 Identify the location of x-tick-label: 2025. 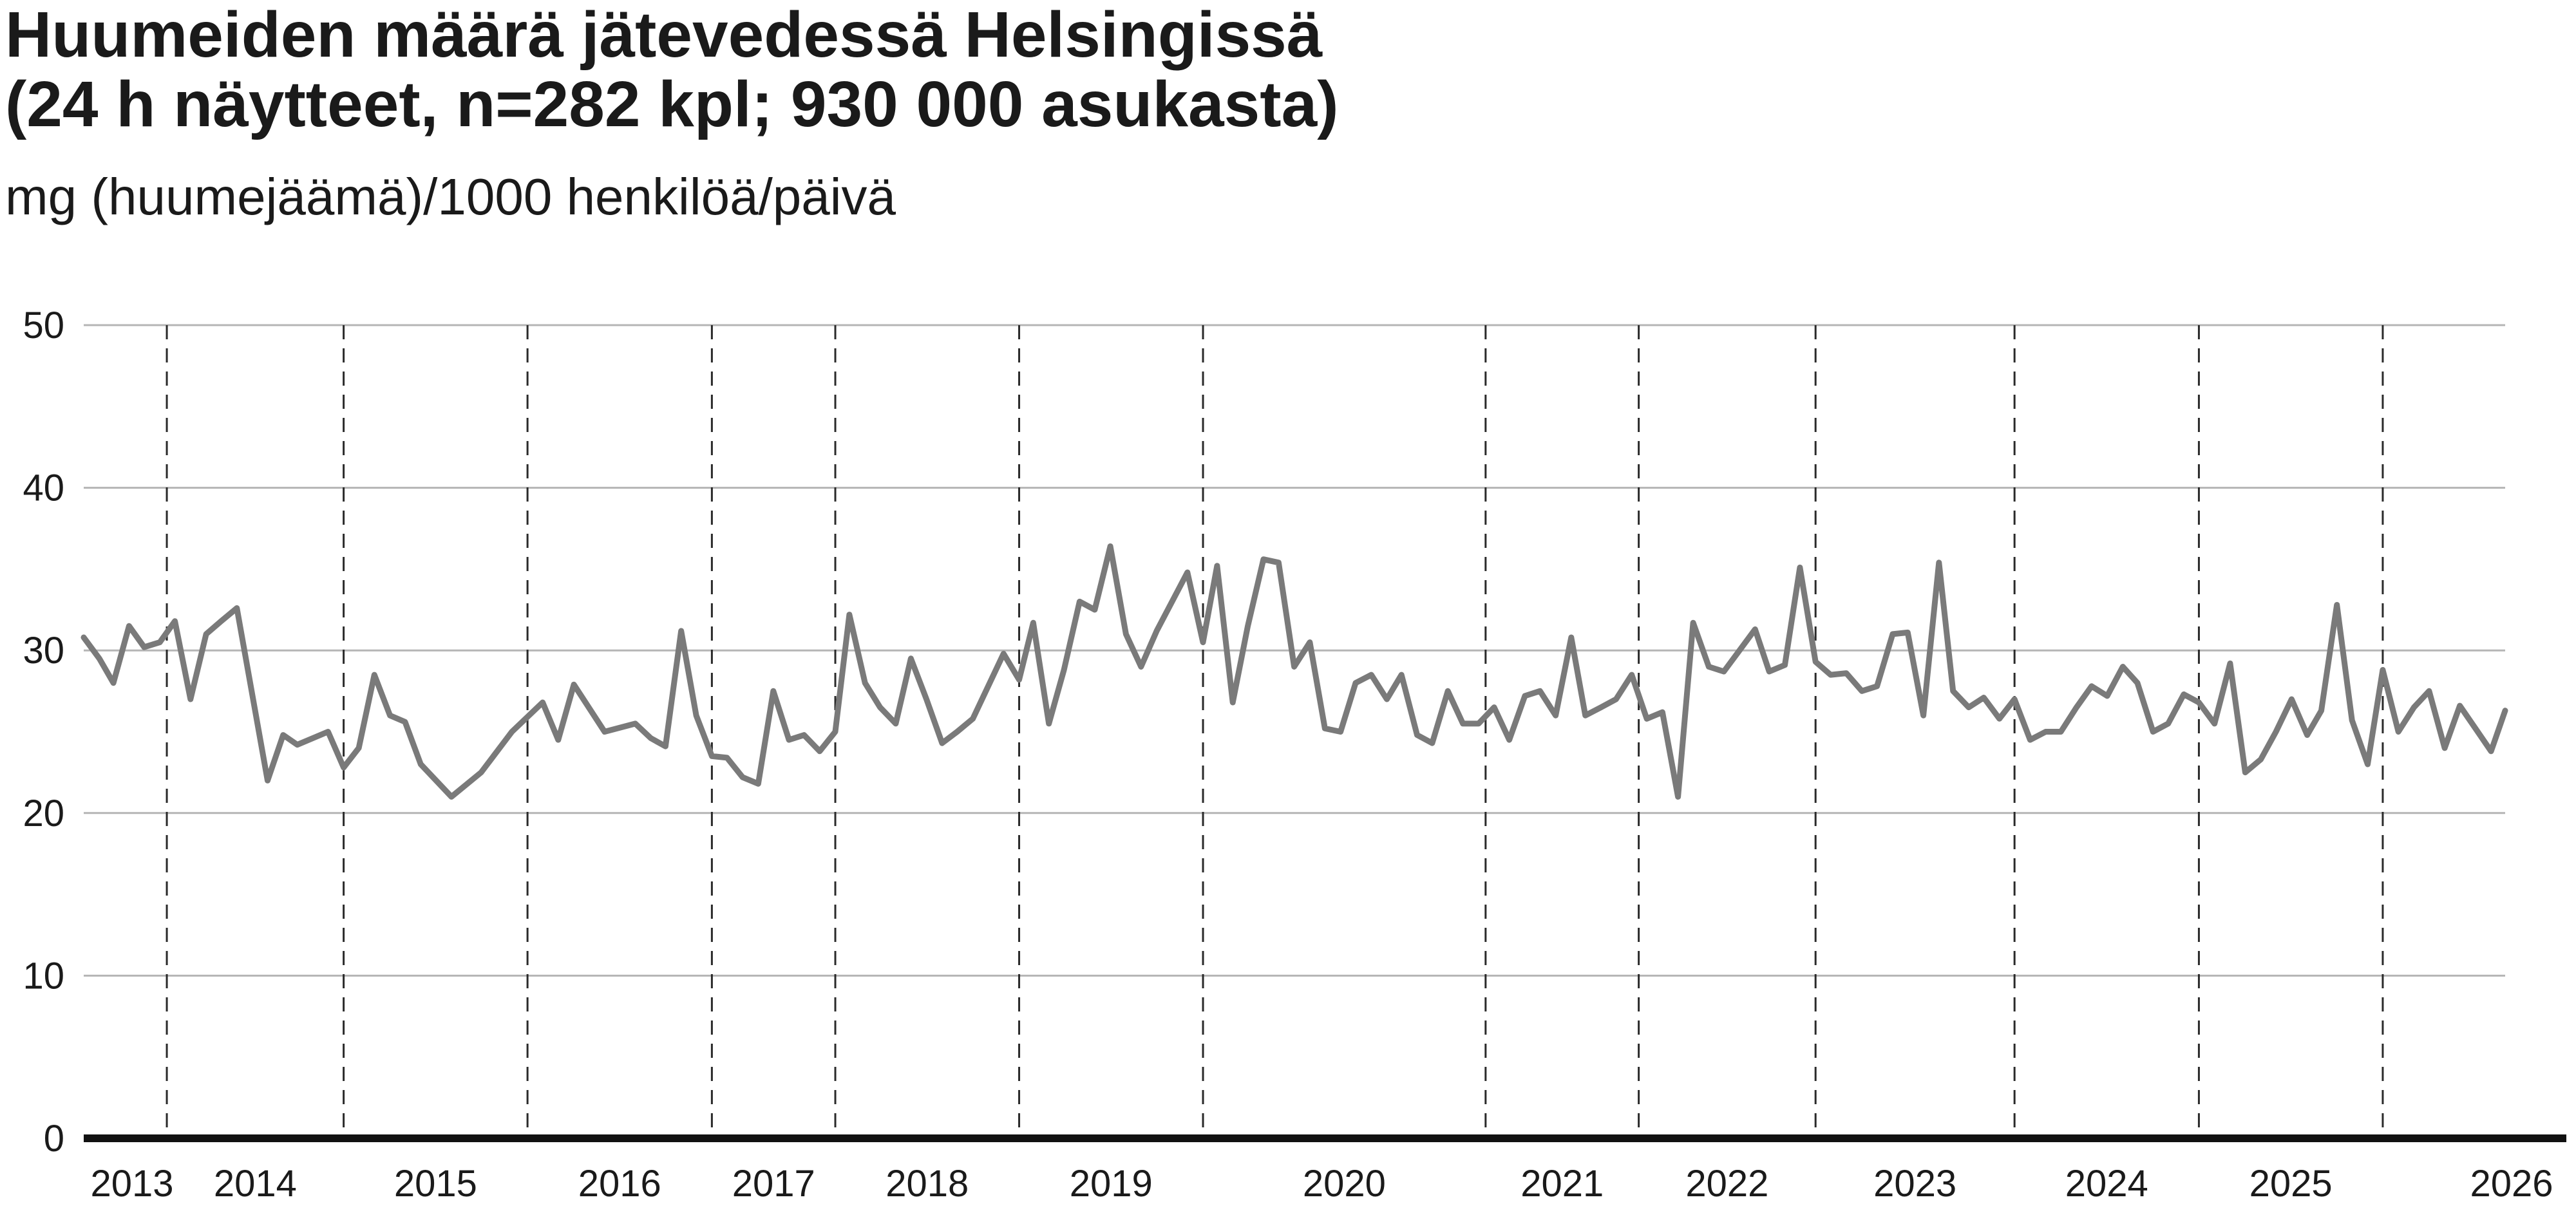
(2291, 1184).